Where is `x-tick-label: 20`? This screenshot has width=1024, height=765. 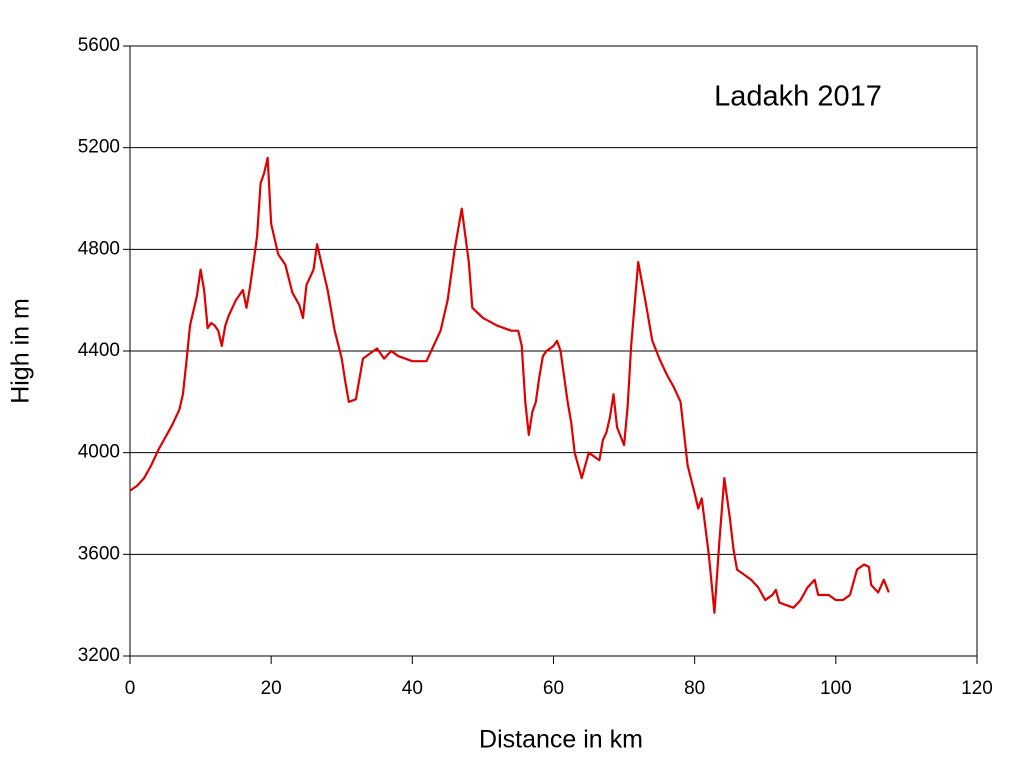
x-tick-label: 20 is located at coordinates (271, 688).